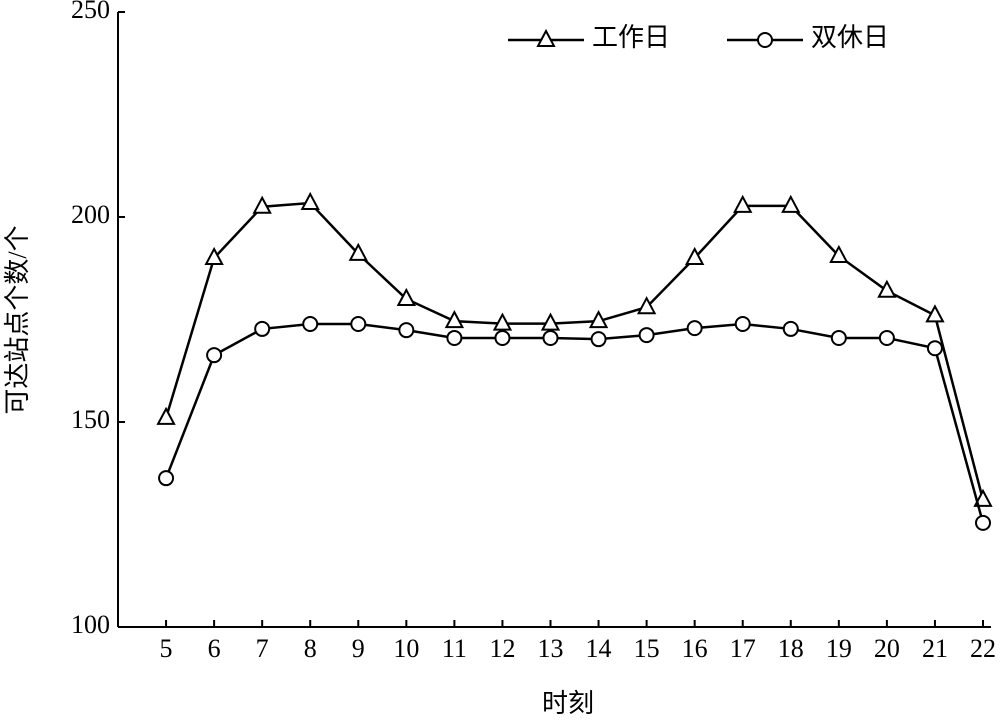  I want to click on x-tick-label: 8, so click(310, 648).